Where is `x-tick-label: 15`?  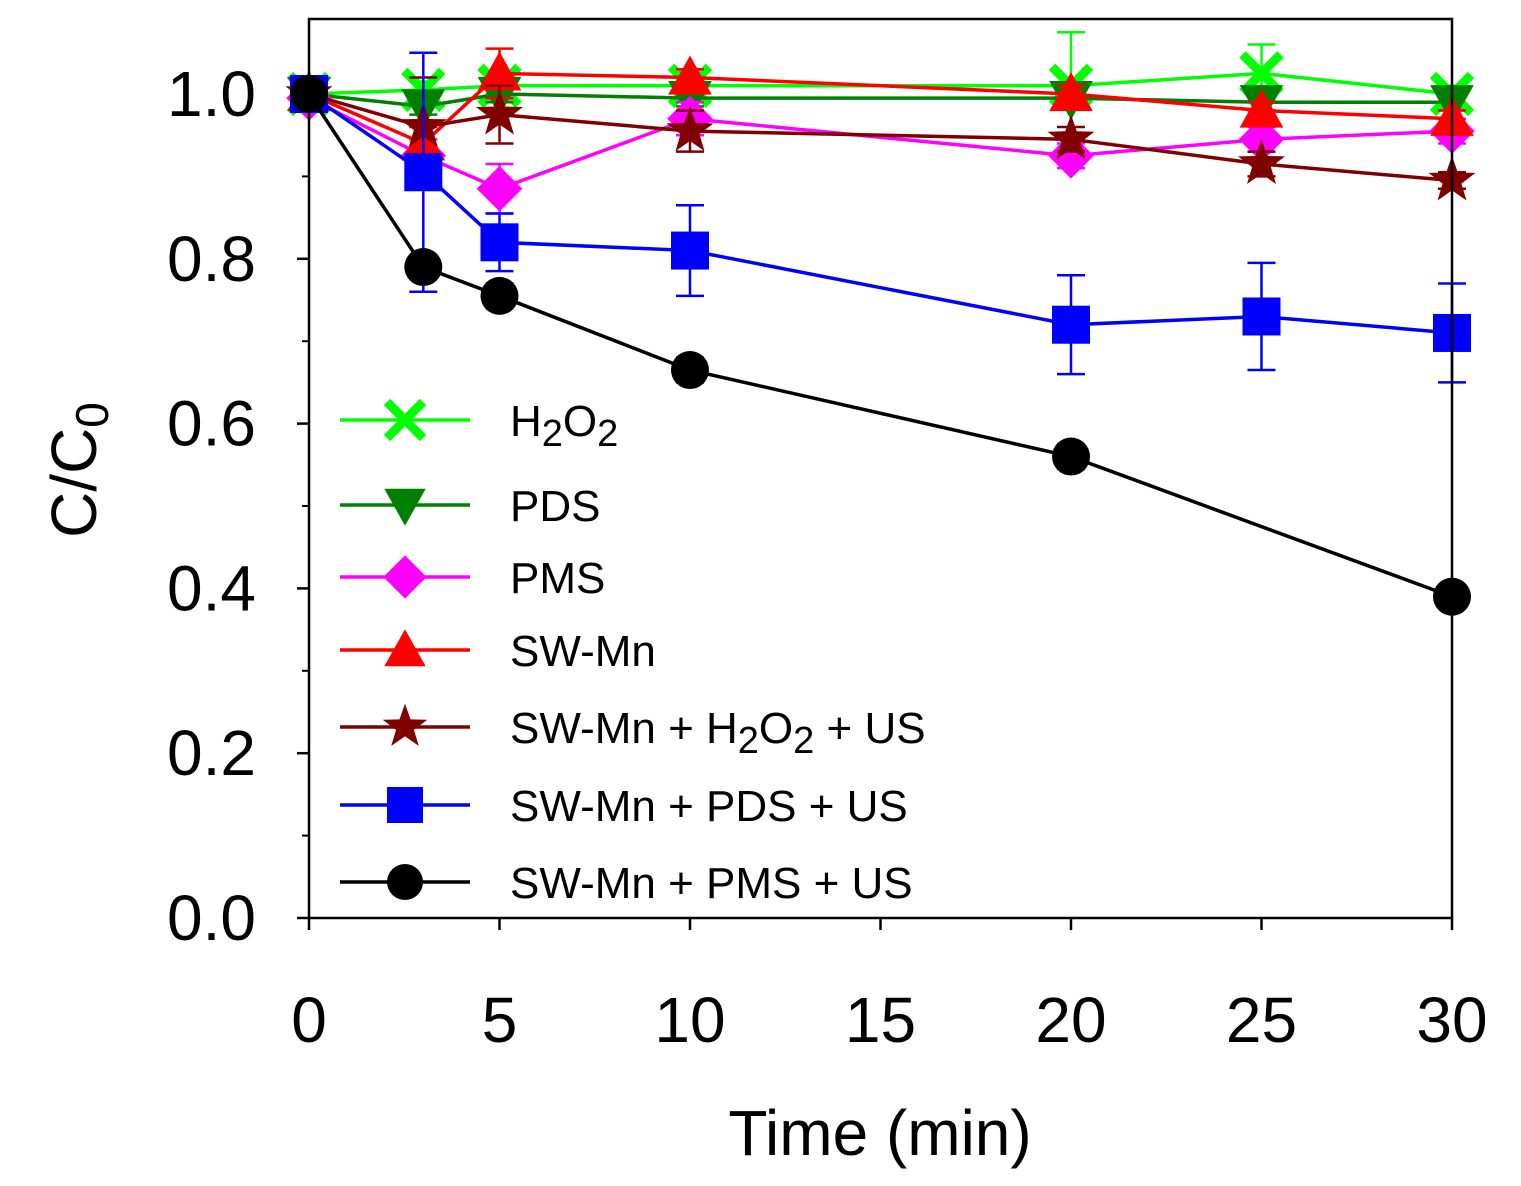 x-tick-label: 15 is located at coordinates (880, 1020).